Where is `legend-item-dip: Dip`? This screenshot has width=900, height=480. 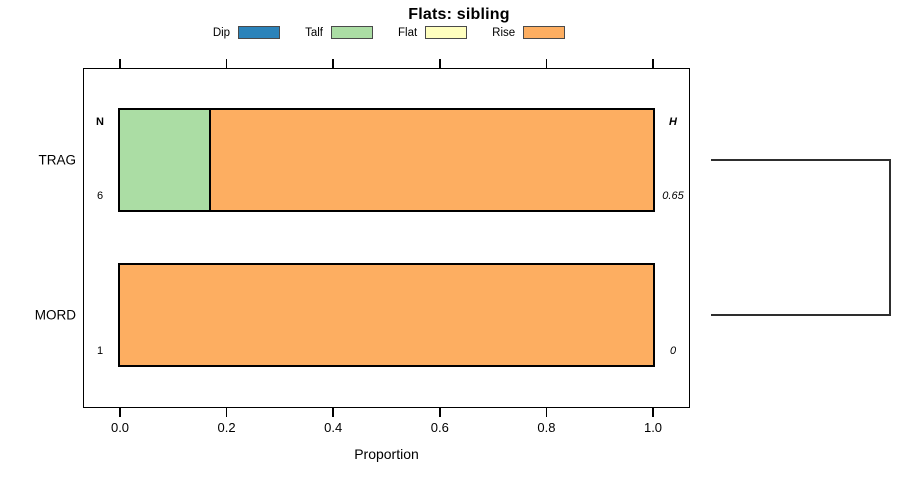 legend-item-dip: Dip is located at coordinates (246, 32).